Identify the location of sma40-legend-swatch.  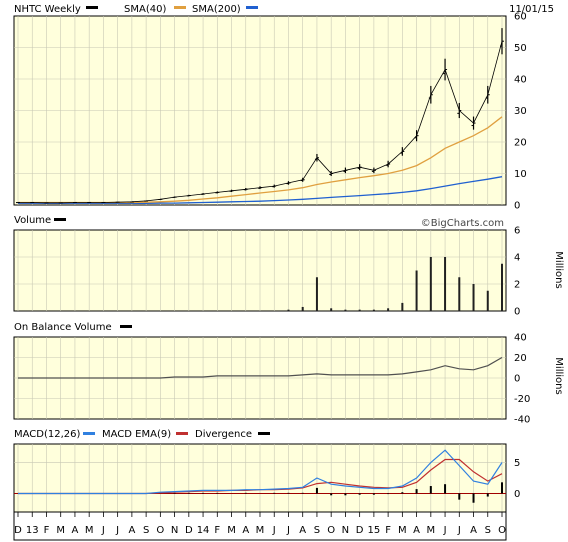
(180, 7).